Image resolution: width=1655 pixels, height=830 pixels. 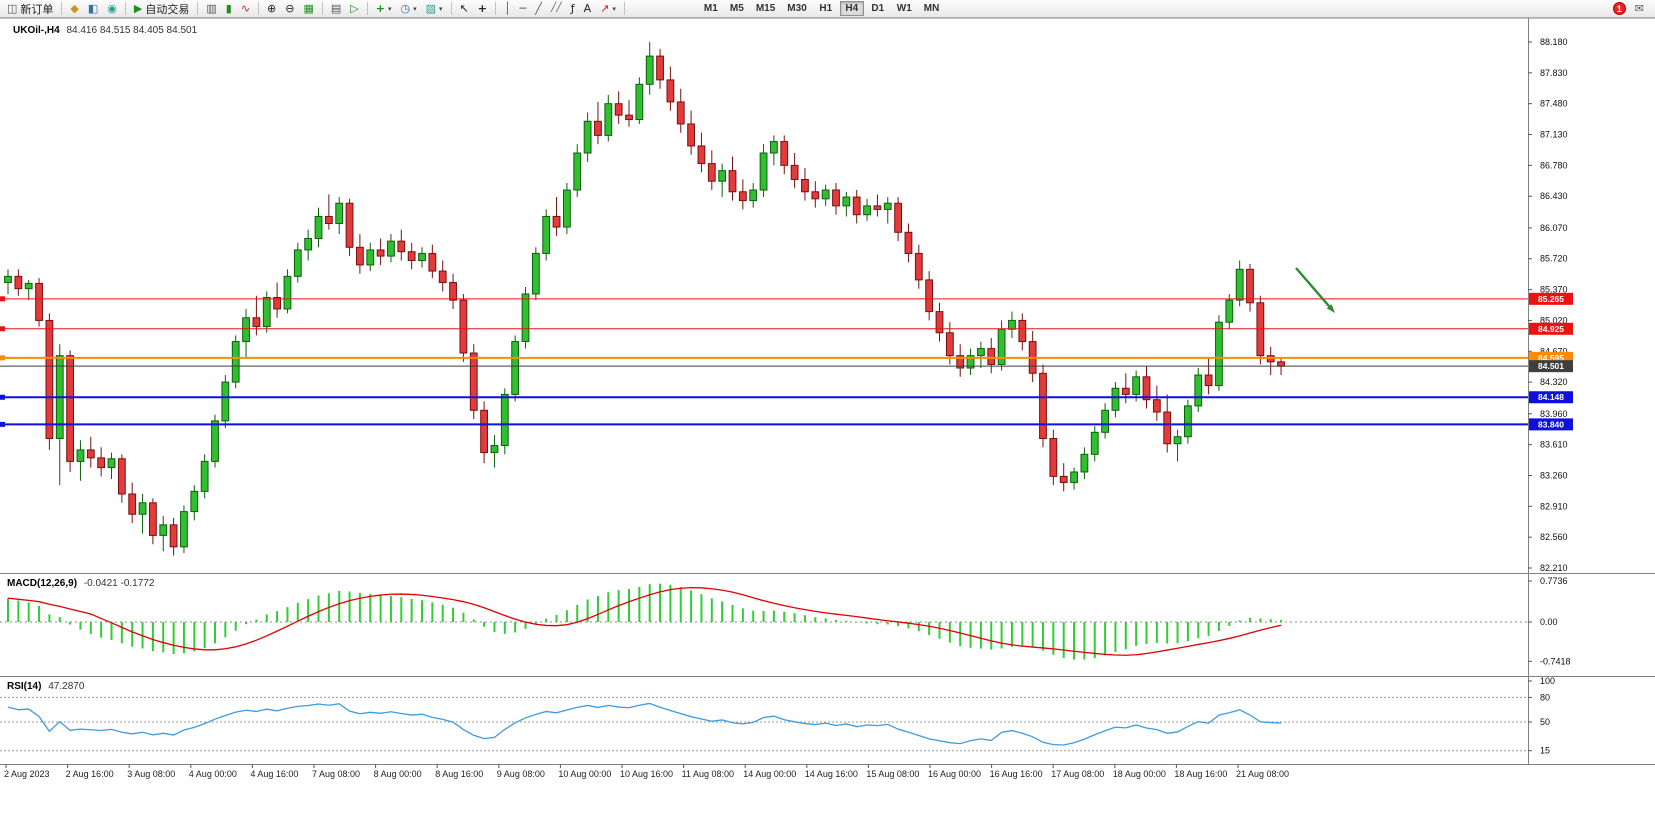 I want to click on crosshair-icon: +, so click(x=482, y=8).